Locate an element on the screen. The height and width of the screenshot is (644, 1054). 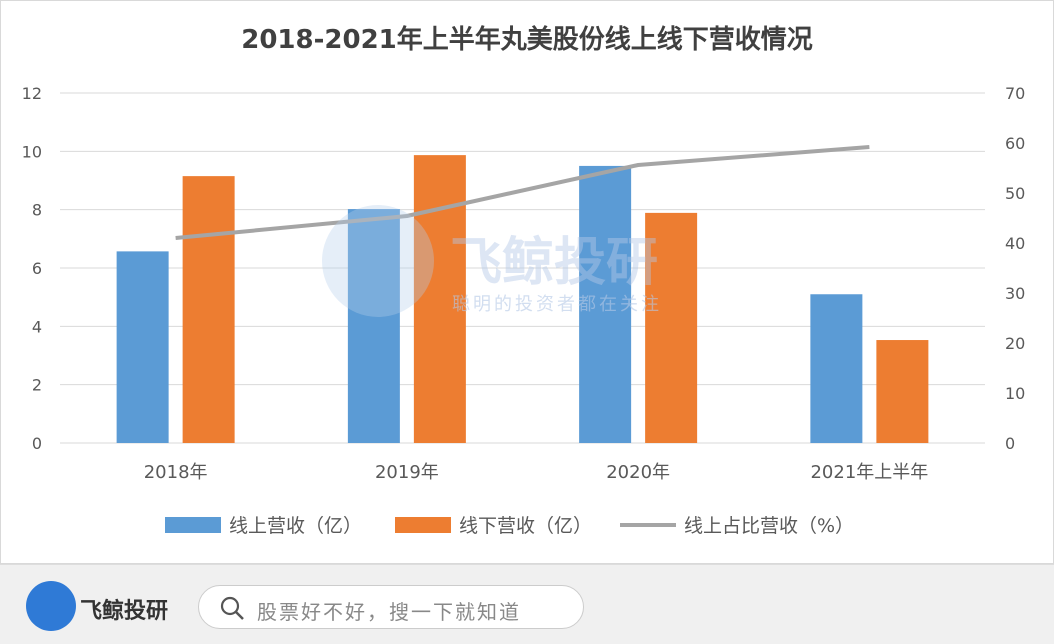
legend-label: 线上占比营收（%） is located at coordinates (769, 526).